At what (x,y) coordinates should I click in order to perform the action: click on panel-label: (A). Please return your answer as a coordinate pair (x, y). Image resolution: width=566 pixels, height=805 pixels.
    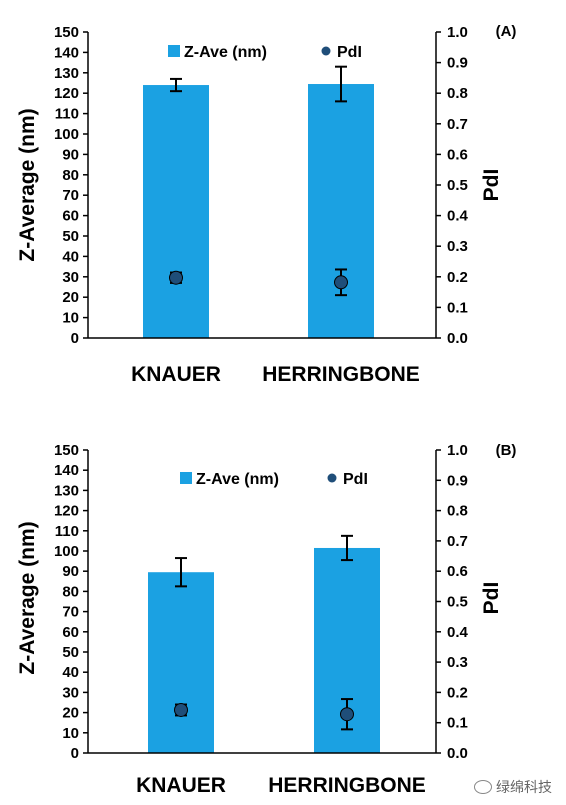
    Looking at the image, I should click on (506, 31).